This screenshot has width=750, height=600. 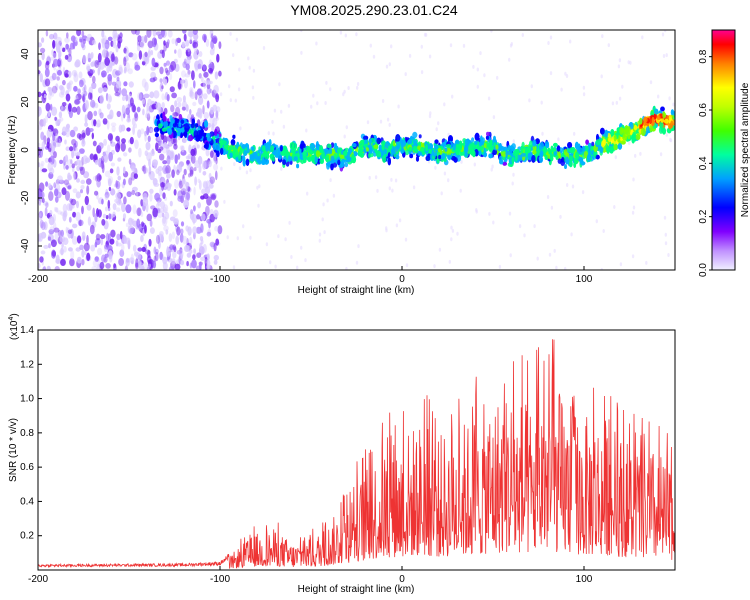 What do you see at coordinates (38, 279) in the screenshot?
I see `spectrogram-xtick-label: -200` at bounding box center [38, 279].